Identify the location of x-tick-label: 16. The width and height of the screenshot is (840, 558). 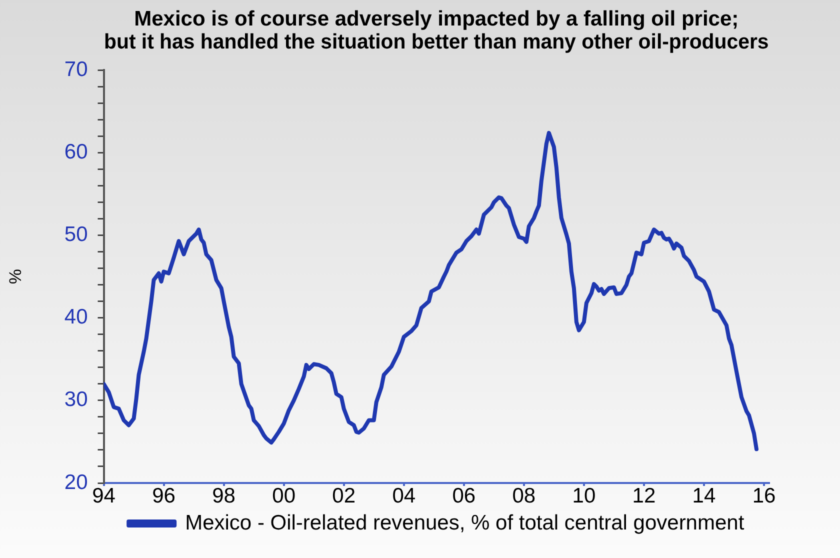
(764, 496).